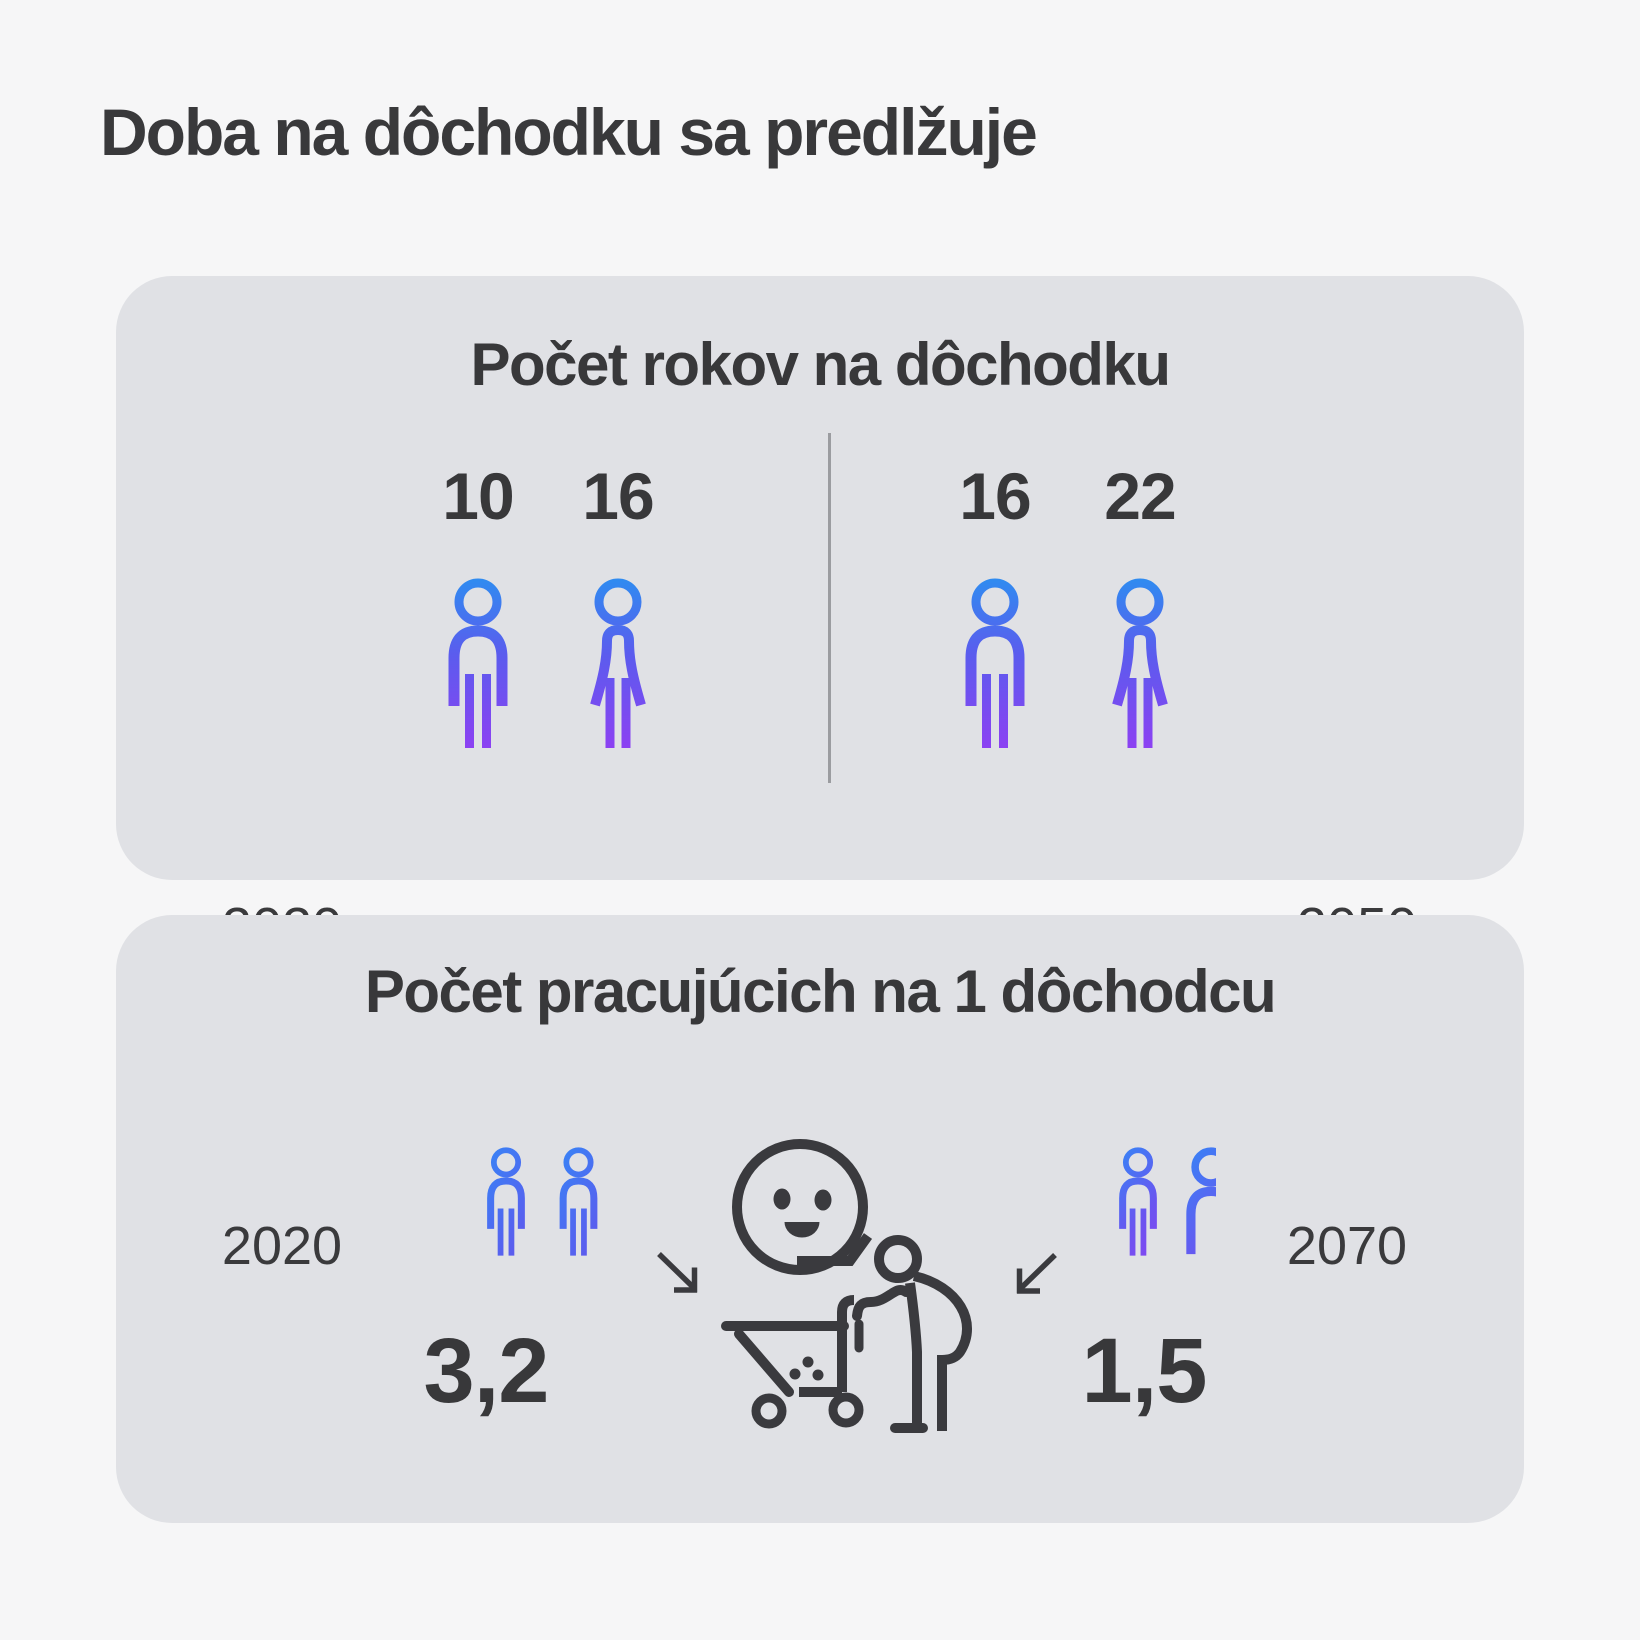 Image resolution: width=1640 pixels, height=1640 pixels. What do you see at coordinates (800, 1207) in the screenshot?
I see `speech-bubble` at bounding box center [800, 1207].